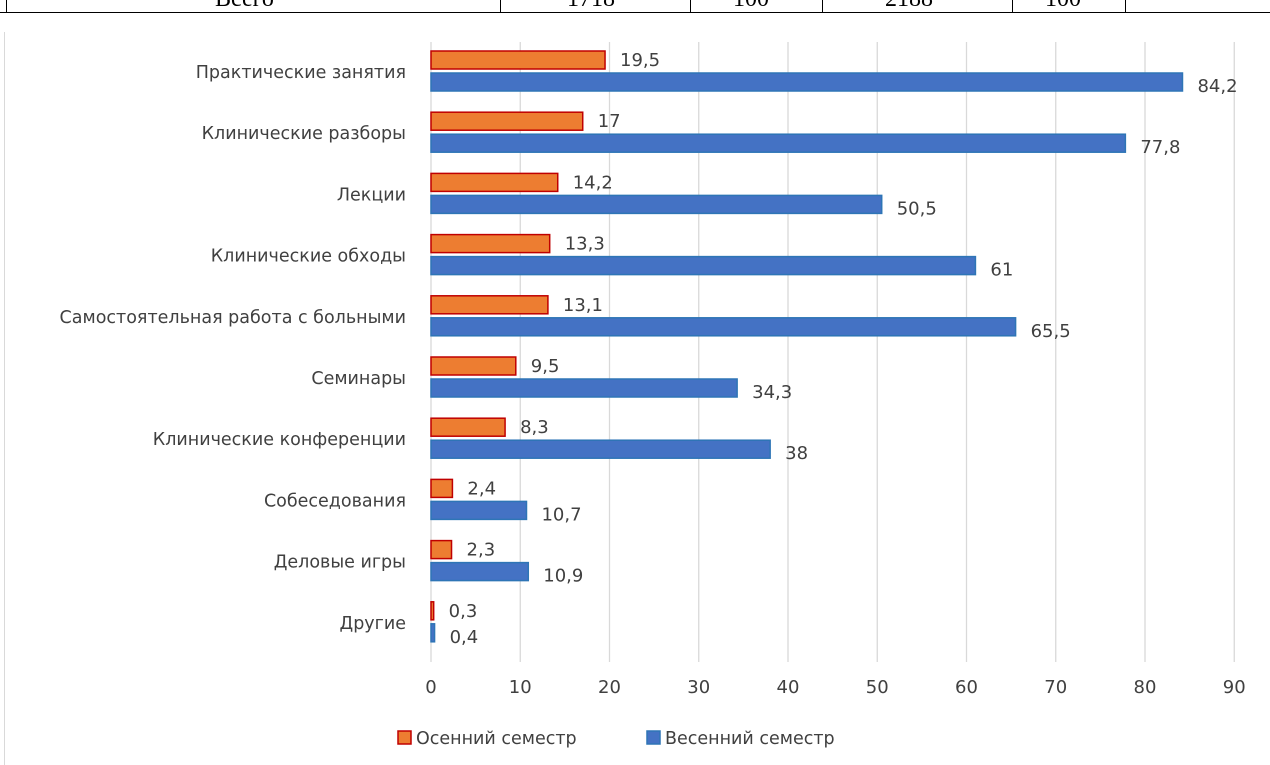  What do you see at coordinates (698, 687) in the screenshot?
I see `x-tick-label: 30` at bounding box center [698, 687].